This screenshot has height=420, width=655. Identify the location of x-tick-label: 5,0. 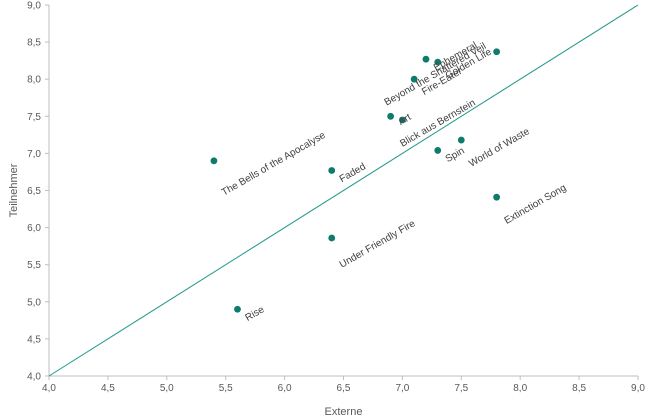
(167, 388).